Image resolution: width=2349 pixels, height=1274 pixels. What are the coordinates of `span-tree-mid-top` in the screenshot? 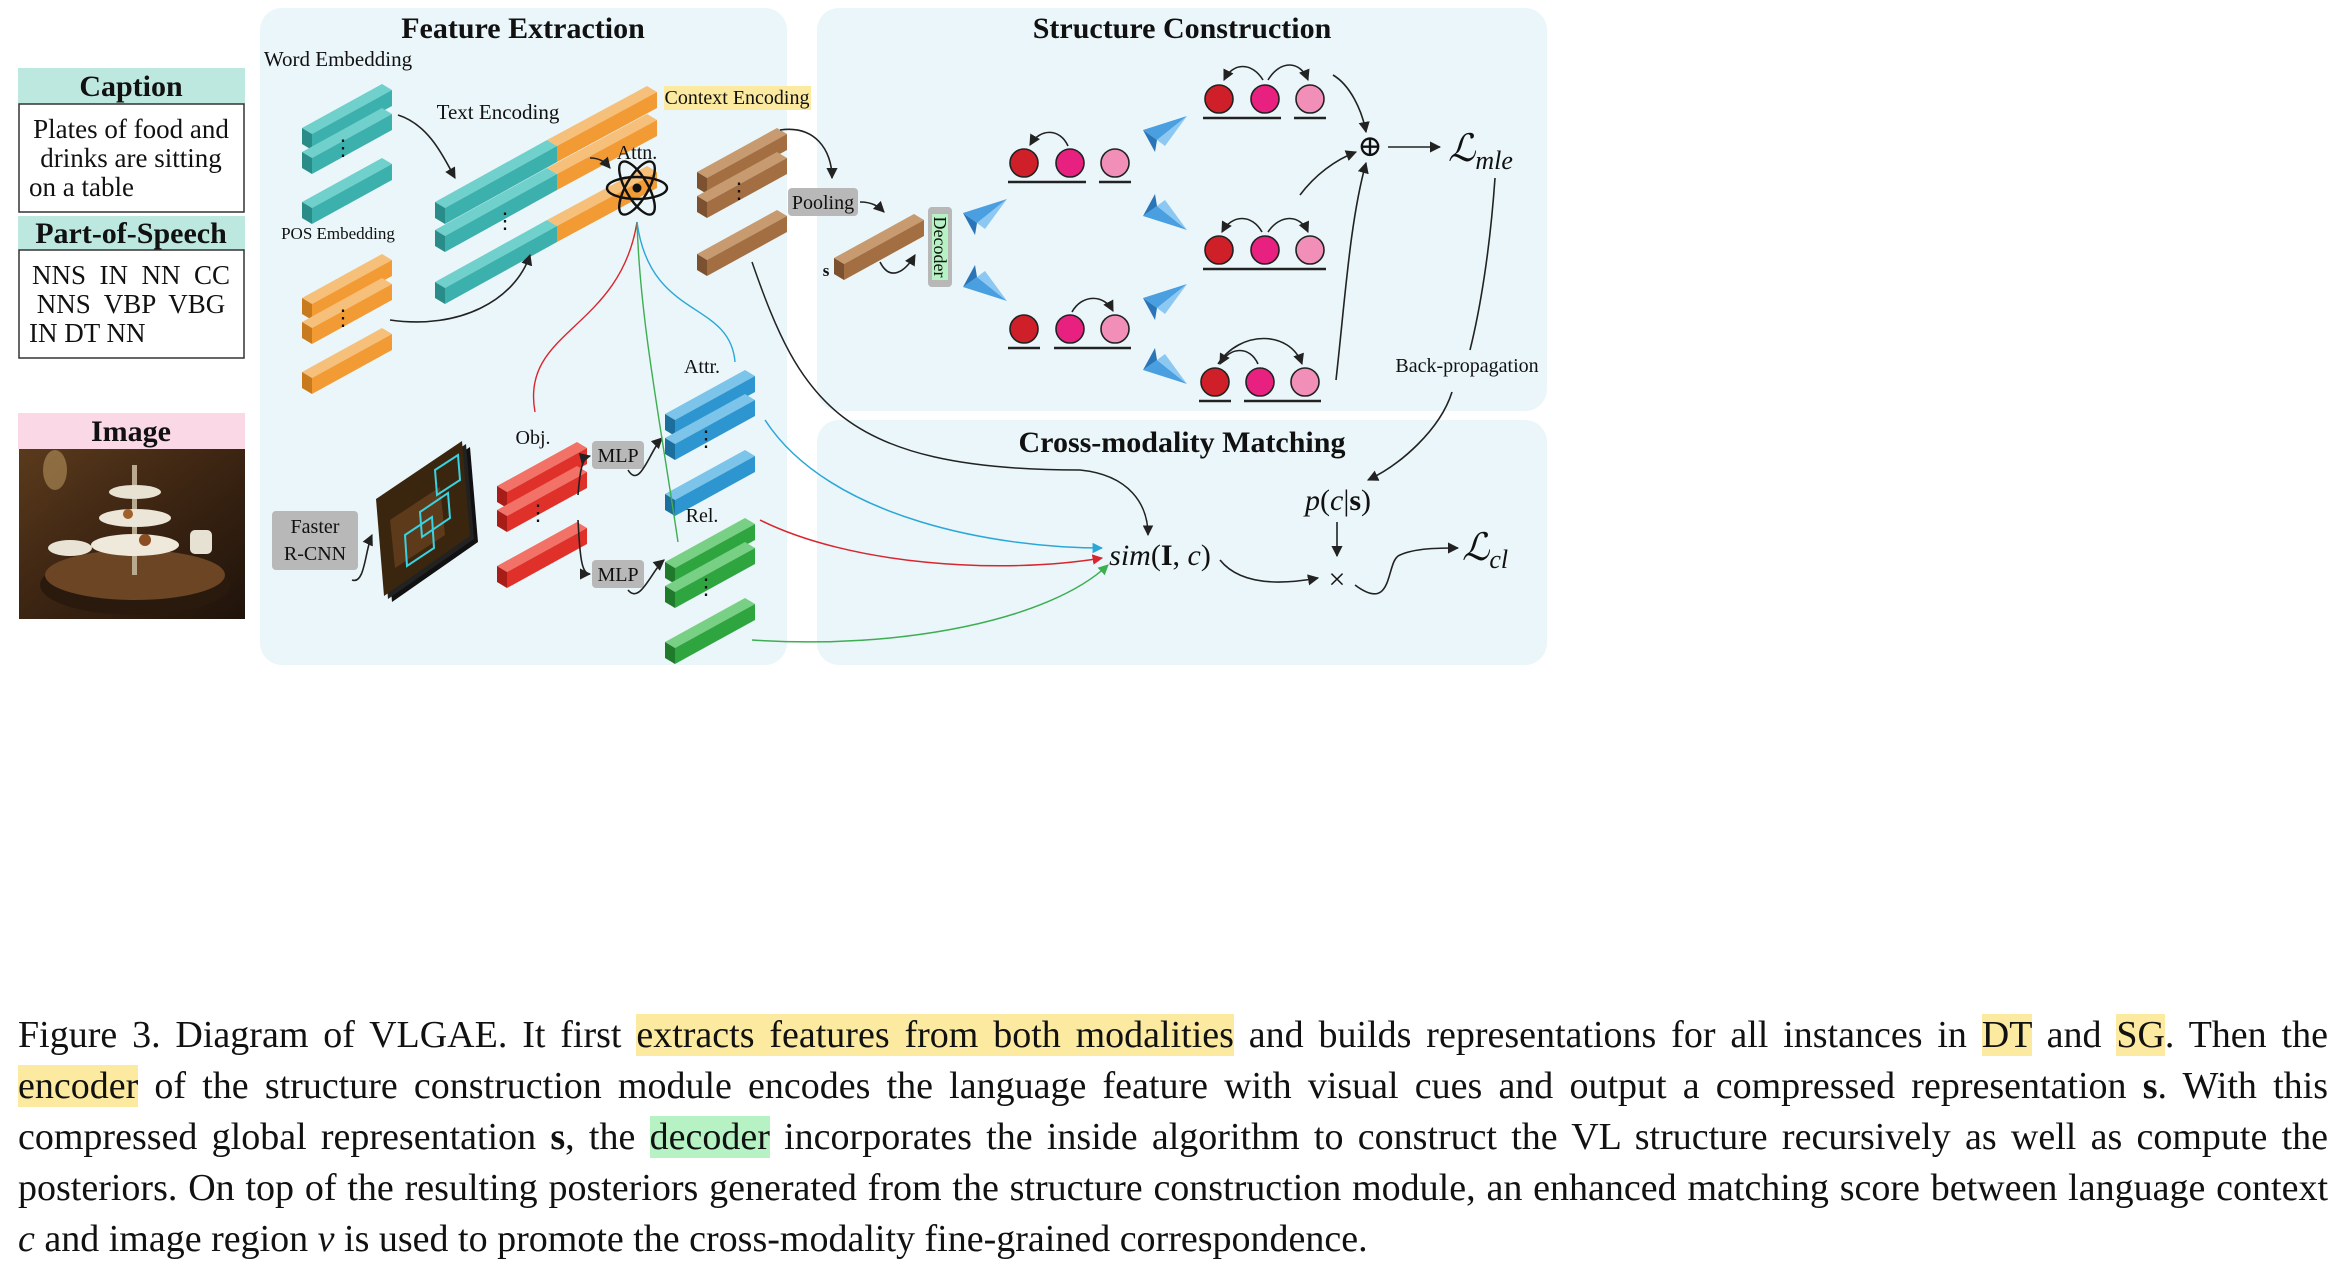 It's located at (1069, 157).